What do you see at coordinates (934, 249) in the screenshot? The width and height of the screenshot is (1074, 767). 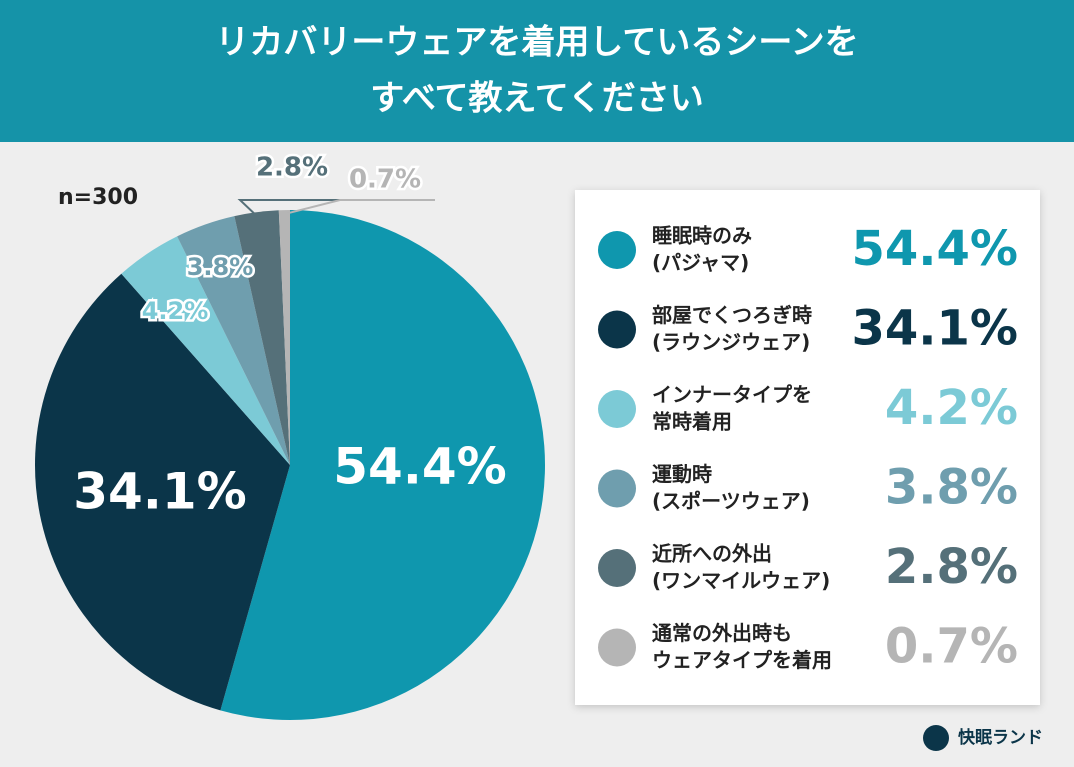 I see `legend-value: 54.4%` at bounding box center [934, 249].